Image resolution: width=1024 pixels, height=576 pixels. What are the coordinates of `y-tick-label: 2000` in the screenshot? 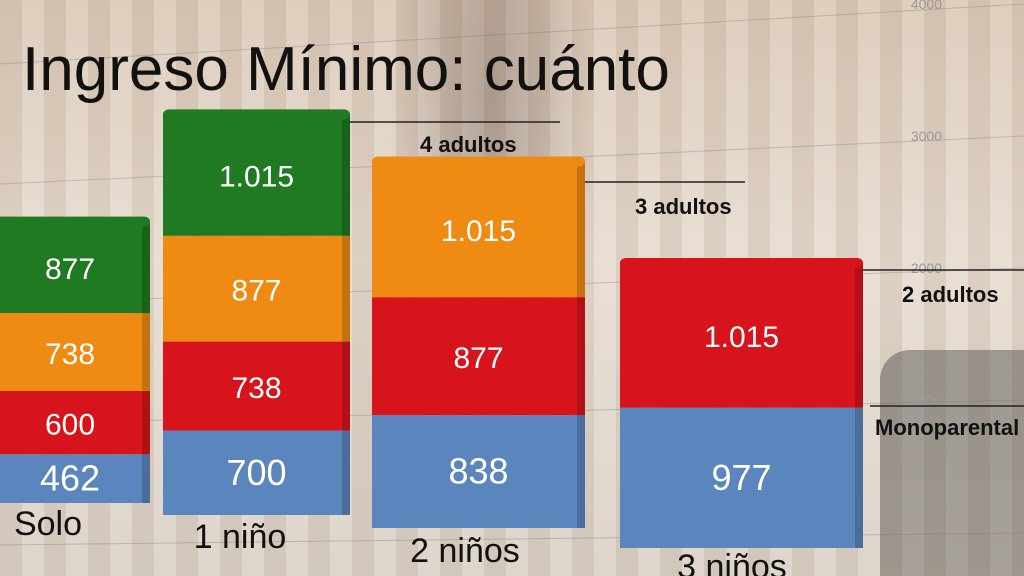 It's located at (926, 268).